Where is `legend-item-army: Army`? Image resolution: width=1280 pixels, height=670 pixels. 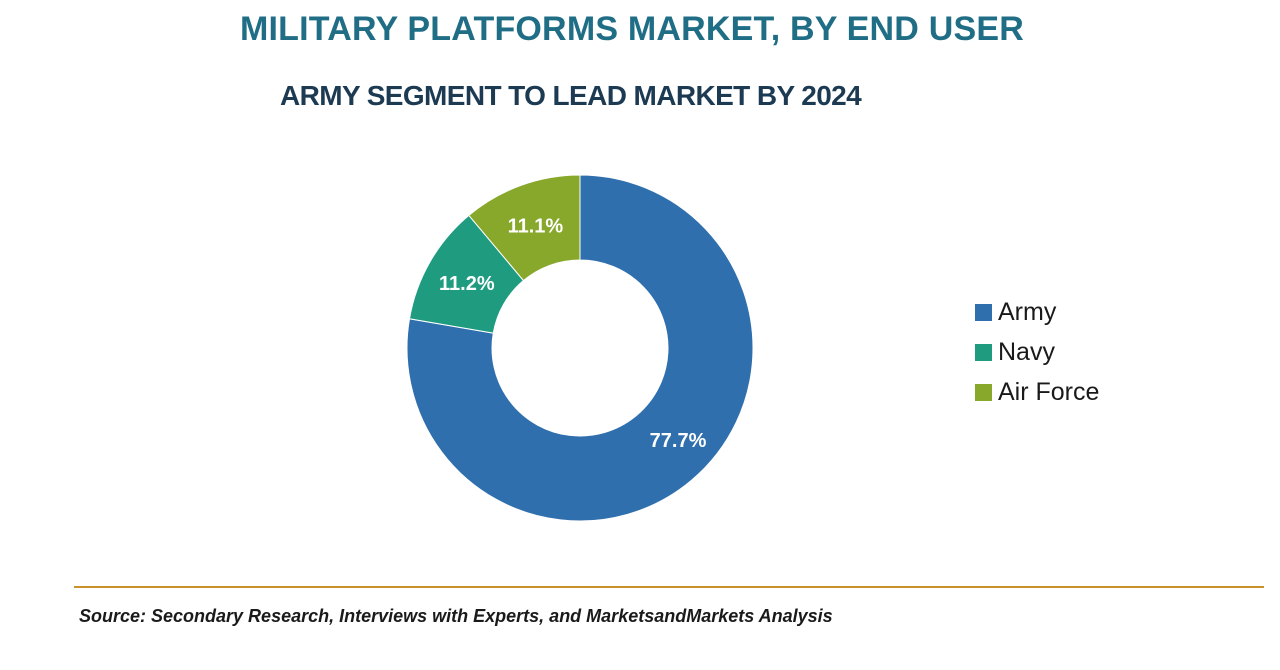
legend-item-army: Army is located at coordinates (1037, 312).